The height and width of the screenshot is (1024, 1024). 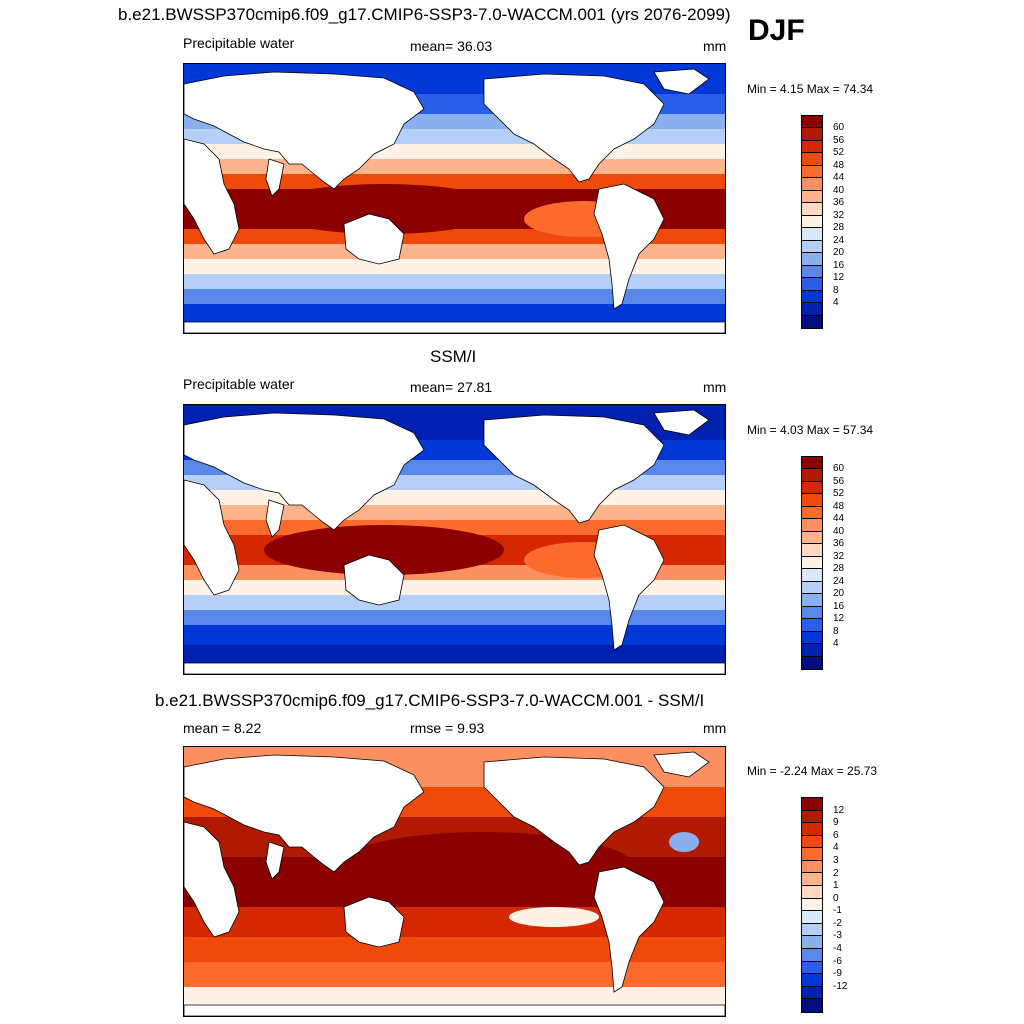 I want to click on colorbar-label: -9, so click(x=837, y=974).